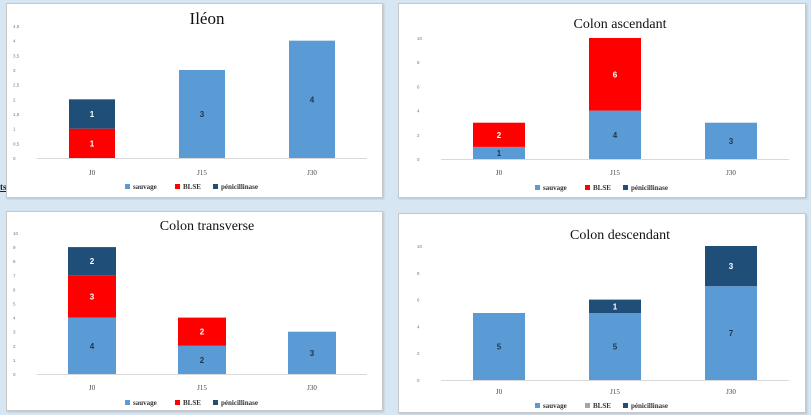 The width and height of the screenshot is (811, 415). I want to click on data-label: 5, so click(615, 347).